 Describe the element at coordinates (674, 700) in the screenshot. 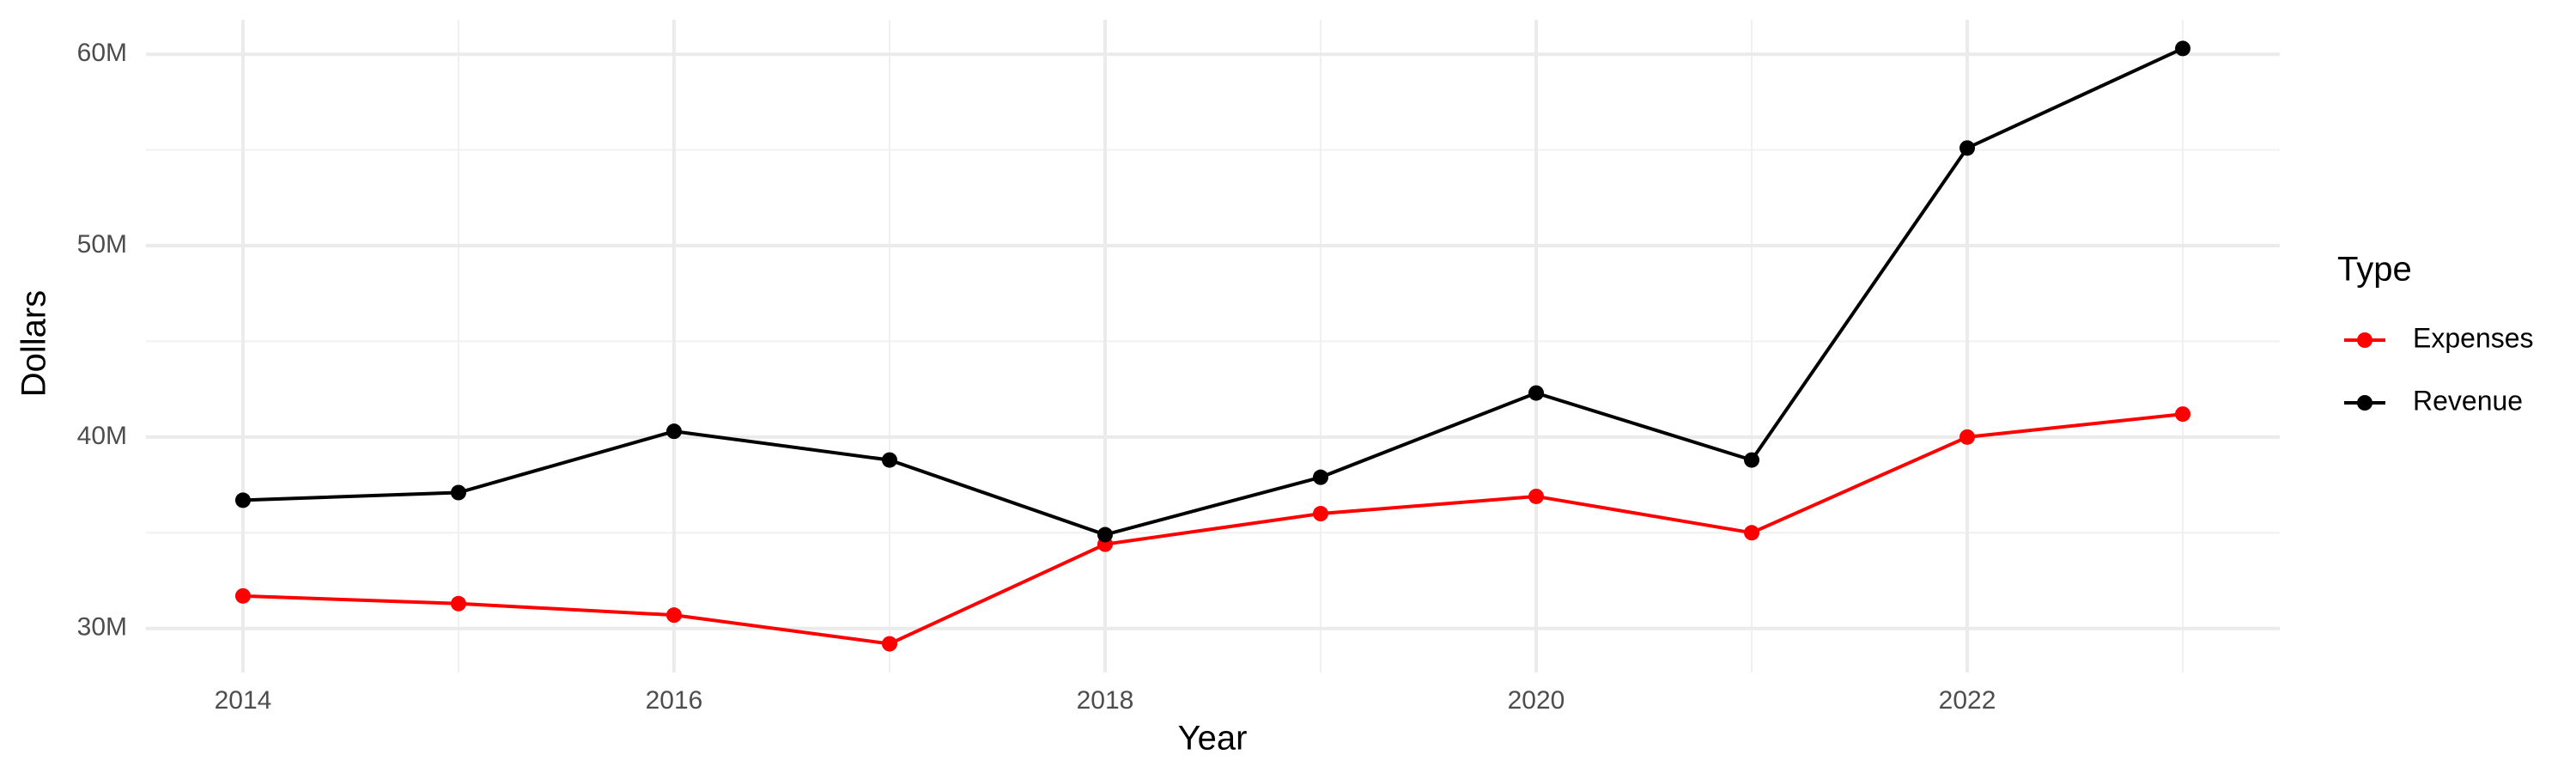

I see `x-tick-label: 2016` at that location.